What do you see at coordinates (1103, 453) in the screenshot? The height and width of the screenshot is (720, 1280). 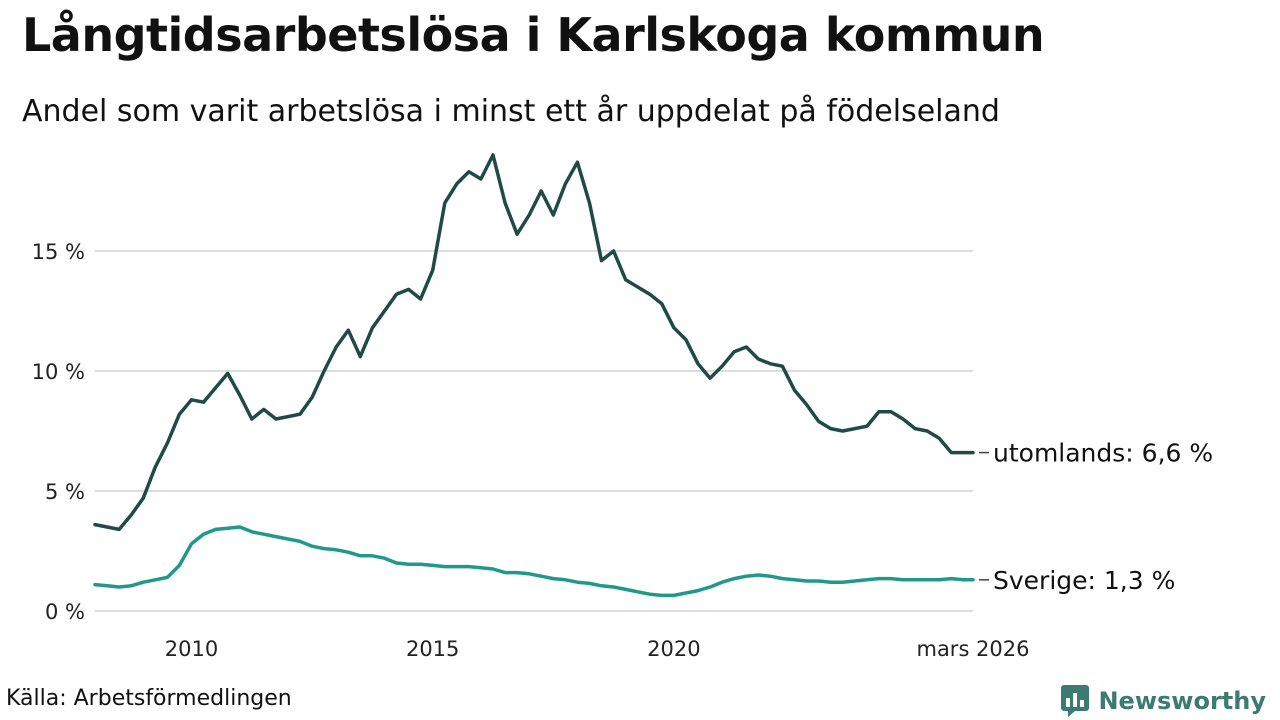 I see `end-label-utomlands: utomlands: 6,6 %` at bounding box center [1103, 453].